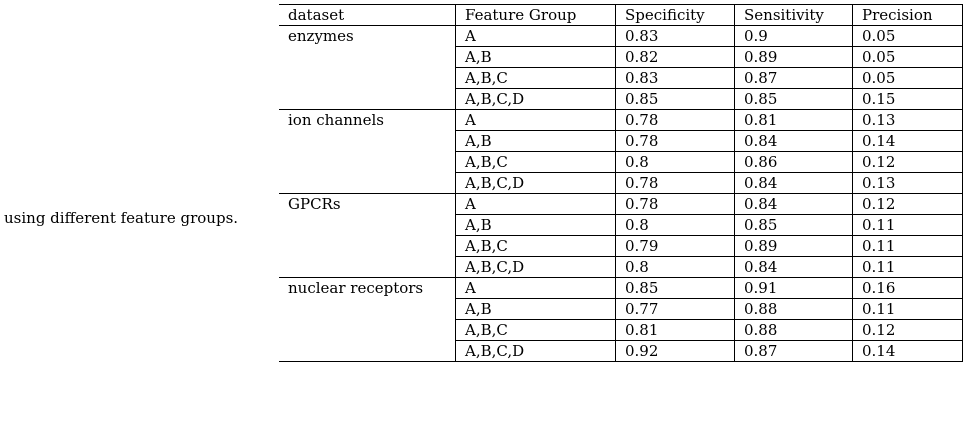 This screenshot has width=964, height=435. Describe the element at coordinates (907, 15) in the screenshot. I see `header-precision: Precision` at that location.